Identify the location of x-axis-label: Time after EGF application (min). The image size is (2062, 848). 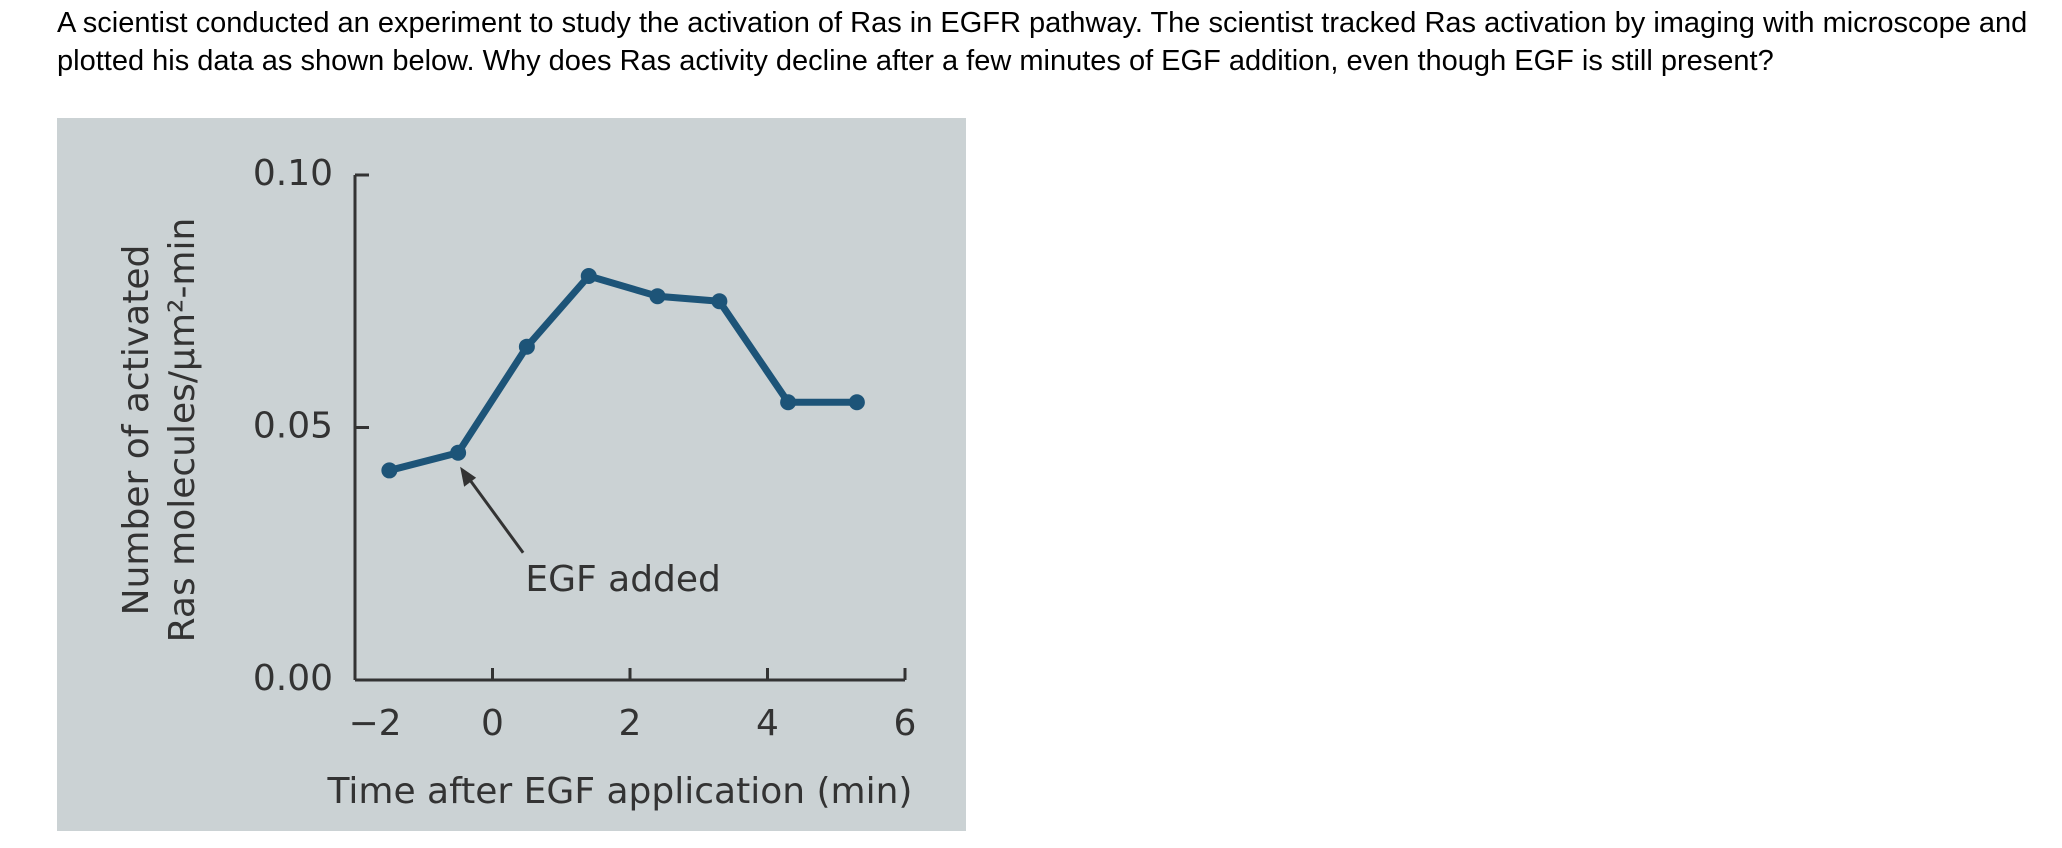
(620, 791).